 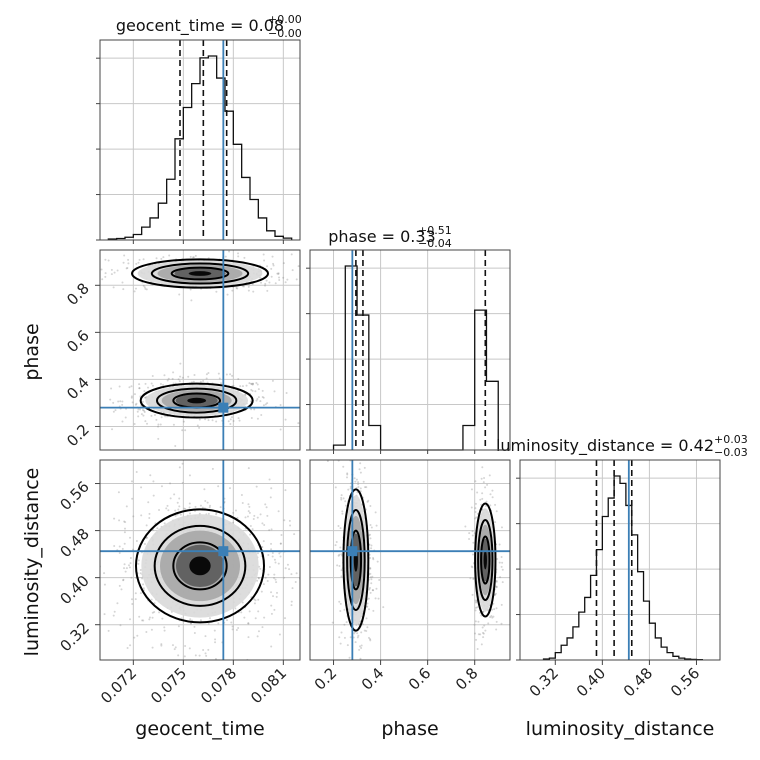 I want to click on scatter-panel-luminosity_distance_vs_phase, so click(x=410, y=581).